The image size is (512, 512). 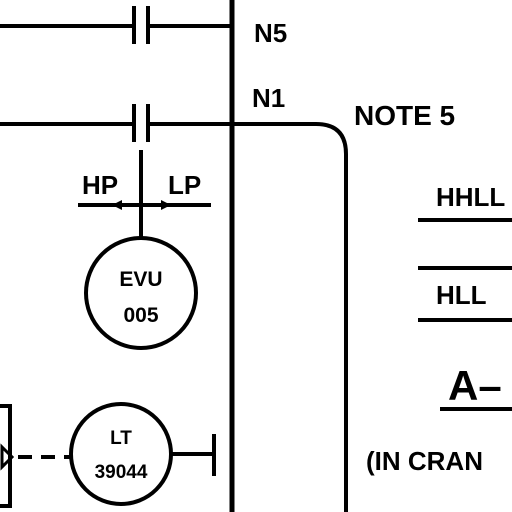 I want to click on lp-arrow-icon, so click(x=166, y=205).